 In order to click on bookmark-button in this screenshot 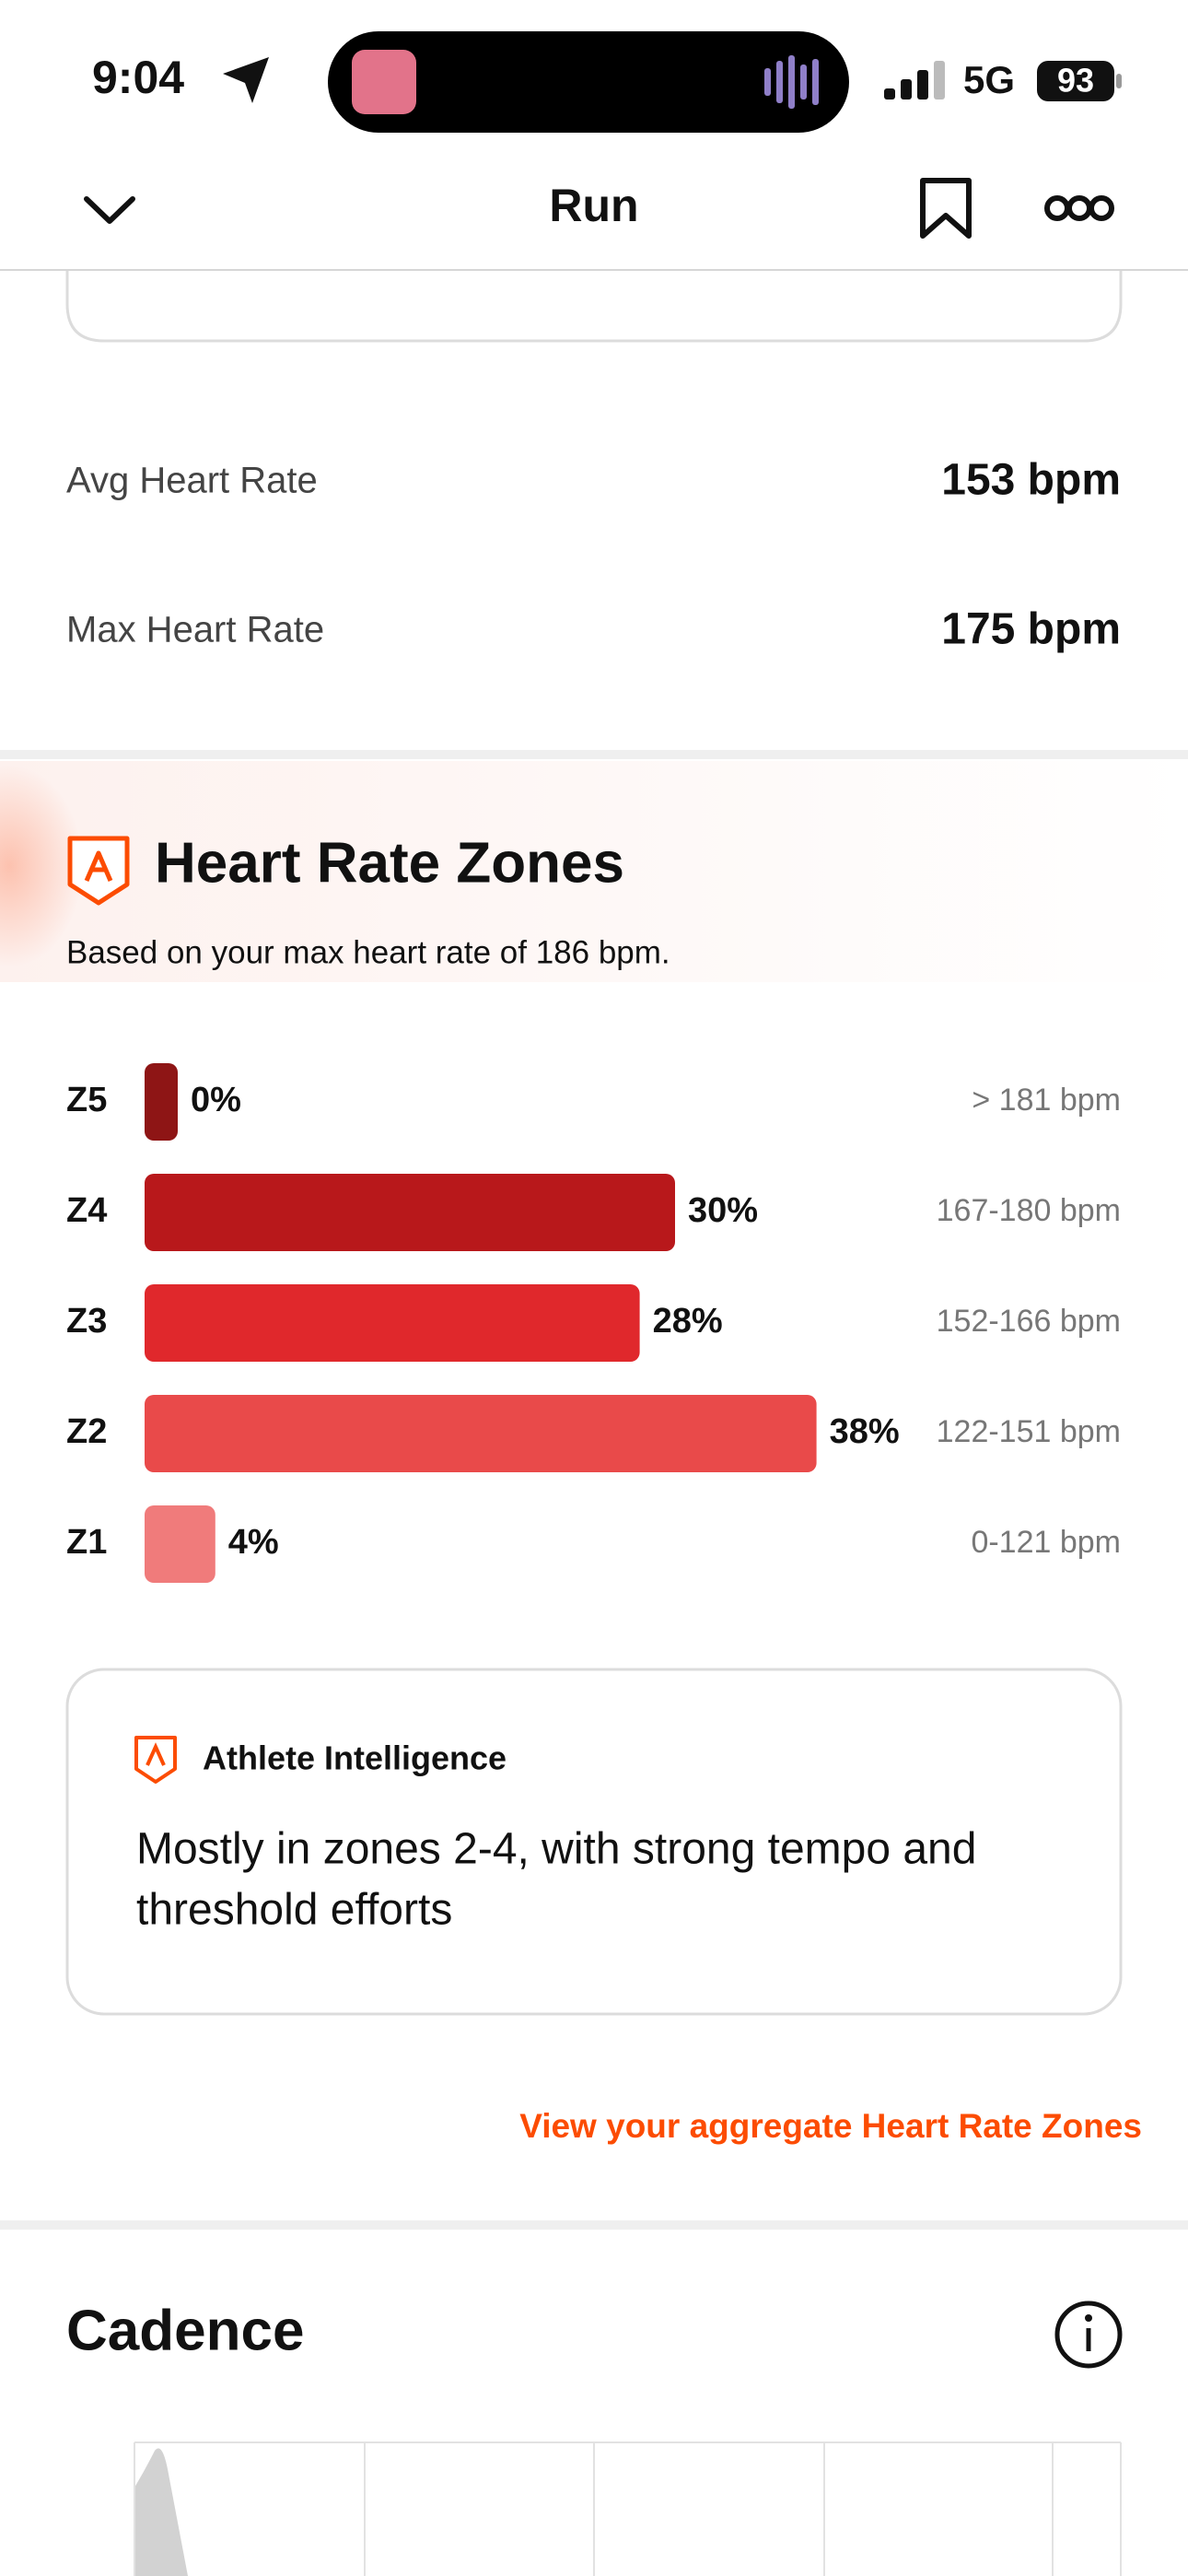, I will do `click(946, 208)`.